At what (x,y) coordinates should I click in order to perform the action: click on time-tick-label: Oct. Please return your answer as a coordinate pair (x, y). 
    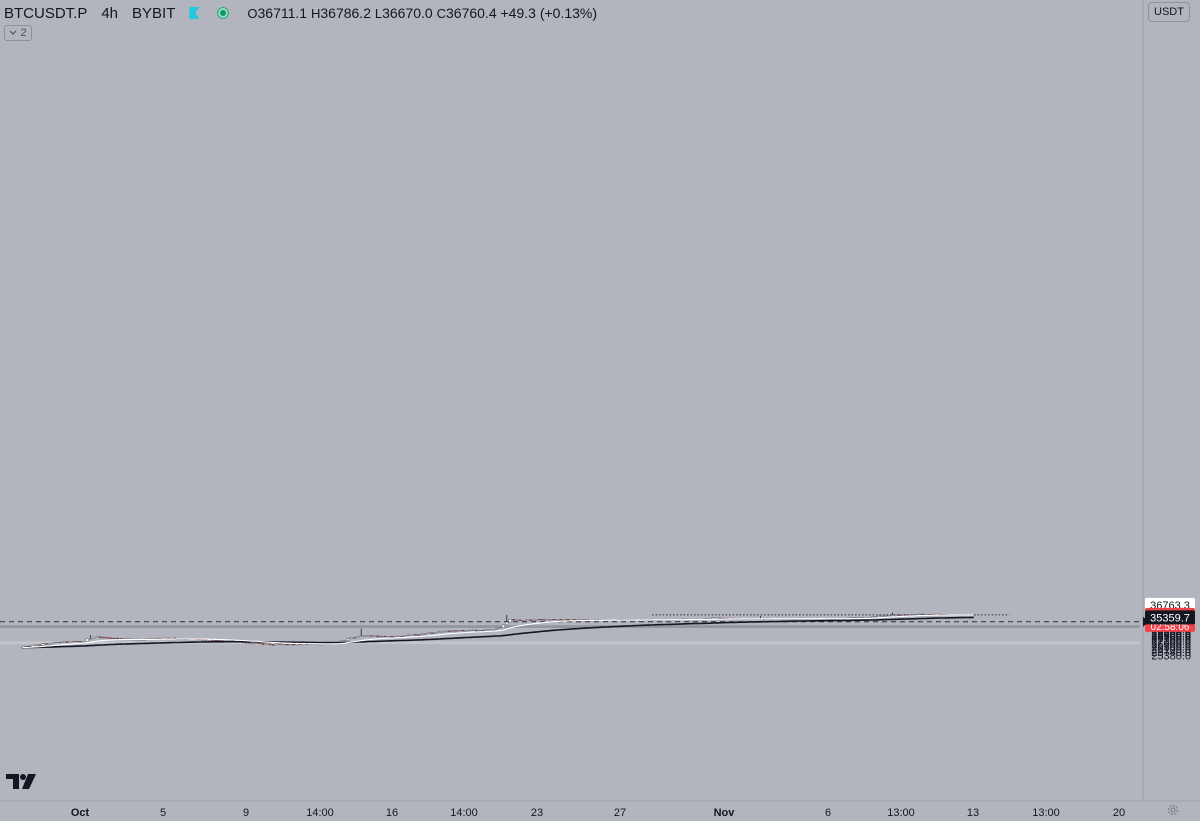
    Looking at the image, I should click on (80, 813).